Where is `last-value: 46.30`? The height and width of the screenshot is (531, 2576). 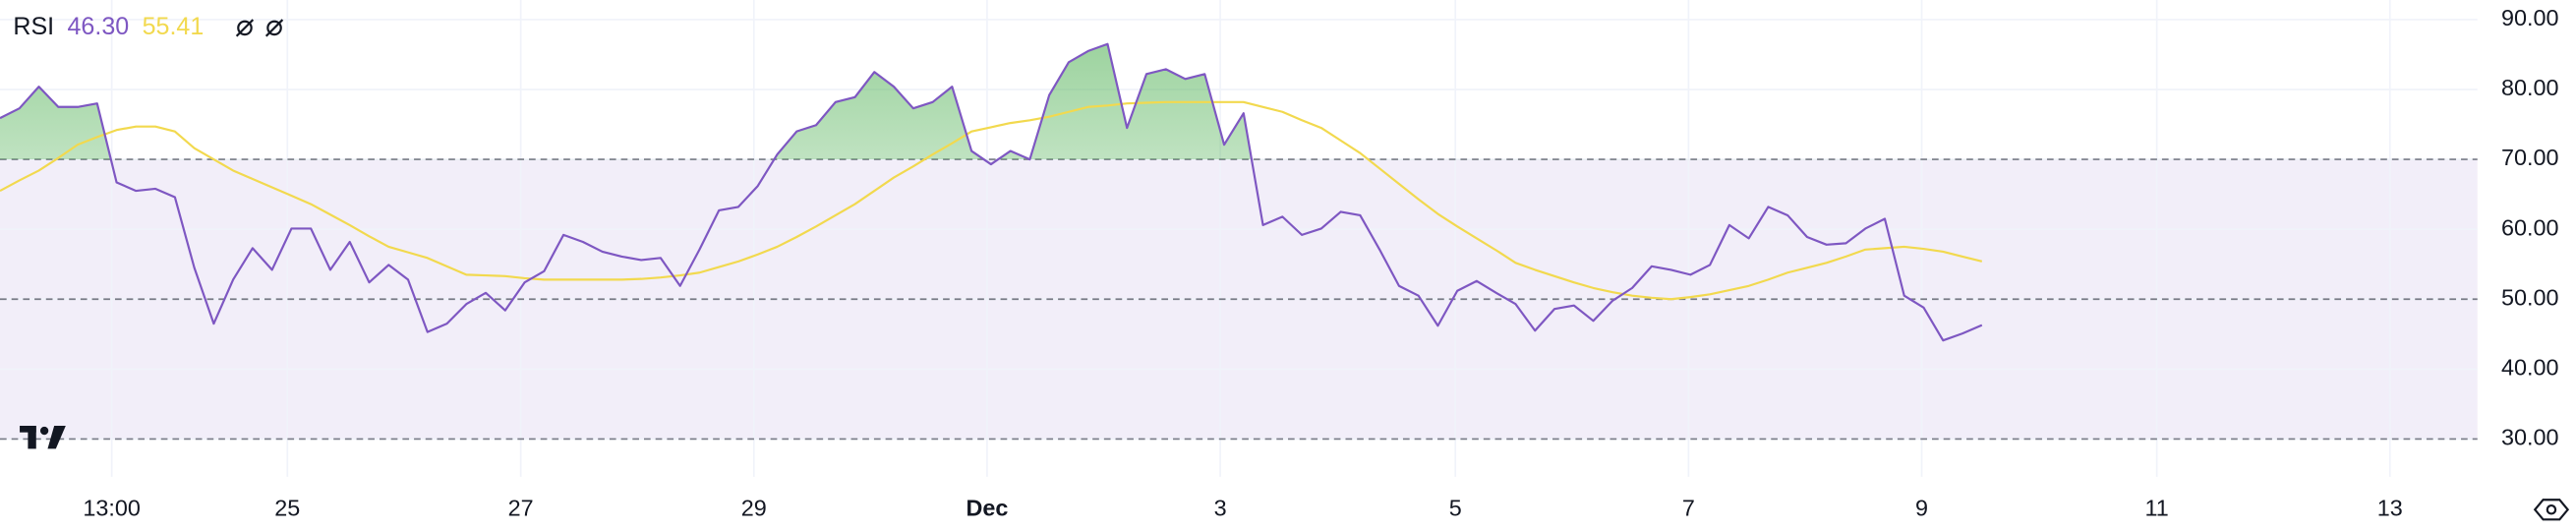 last-value: 46.30 is located at coordinates (99, 26).